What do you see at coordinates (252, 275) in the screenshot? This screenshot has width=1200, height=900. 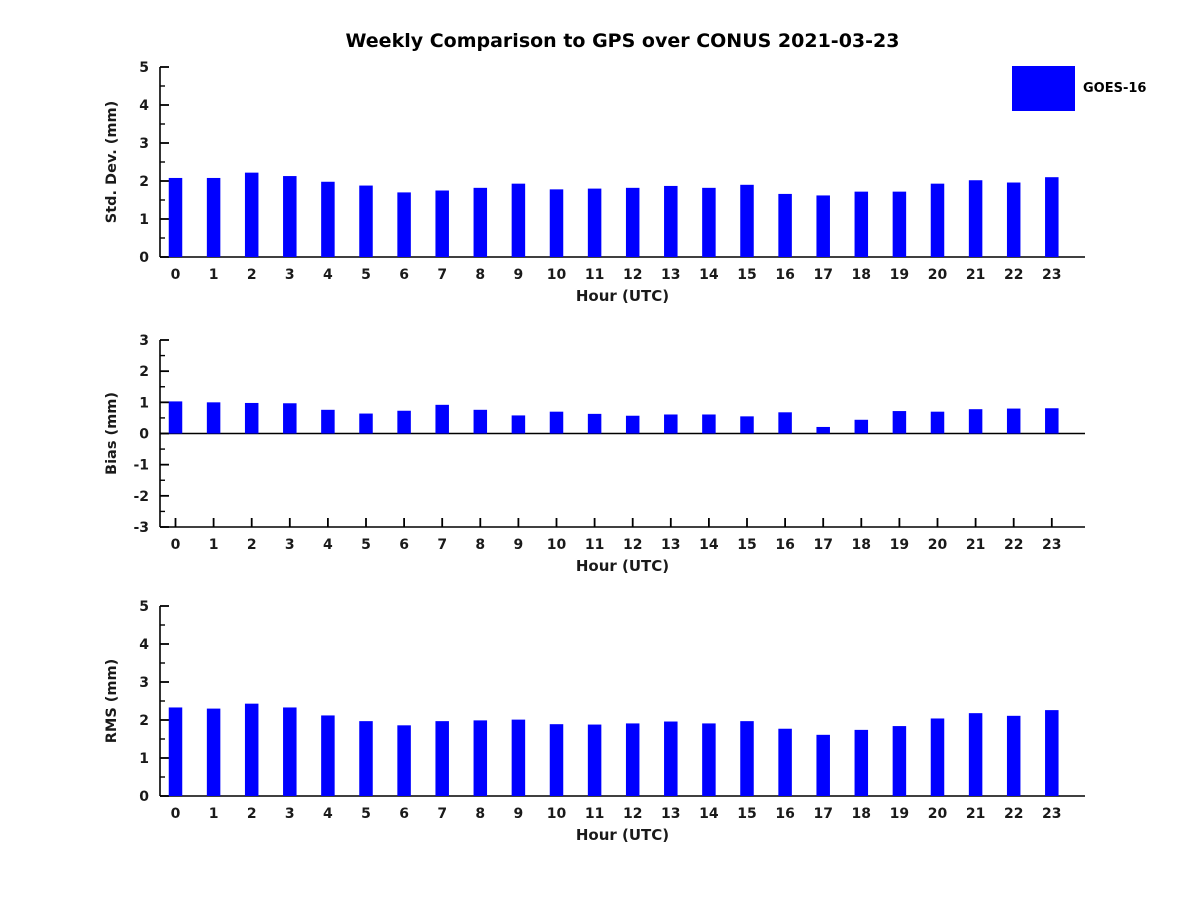 I see `stddev-x-tick-label: 2` at bounding box center [252, 275].